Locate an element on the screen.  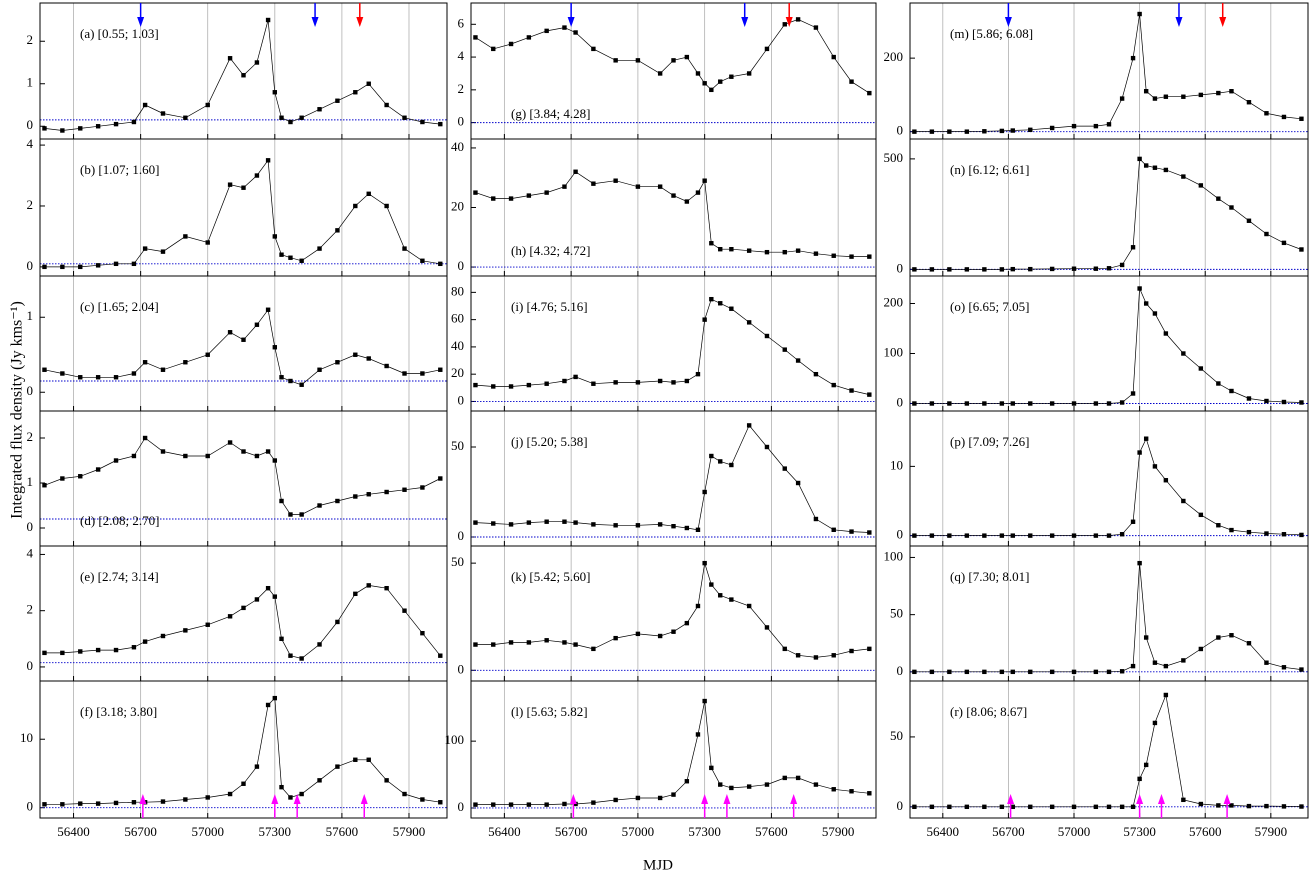
y-tick-label: 2 is located at coordinates (461, 88).